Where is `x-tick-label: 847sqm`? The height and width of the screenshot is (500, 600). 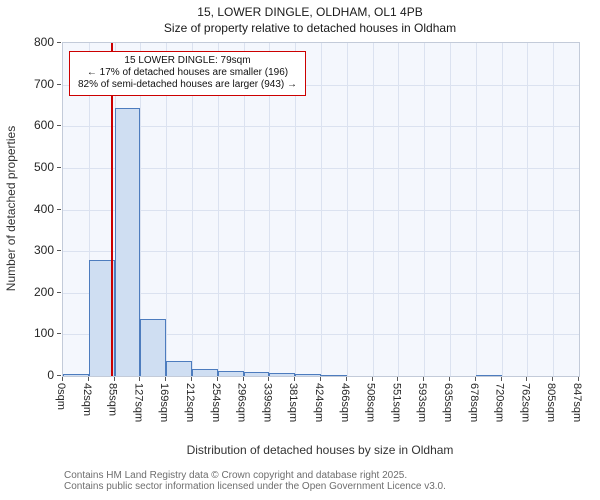 x-tick-label: 847sqm is located at coordinates (577, 403).